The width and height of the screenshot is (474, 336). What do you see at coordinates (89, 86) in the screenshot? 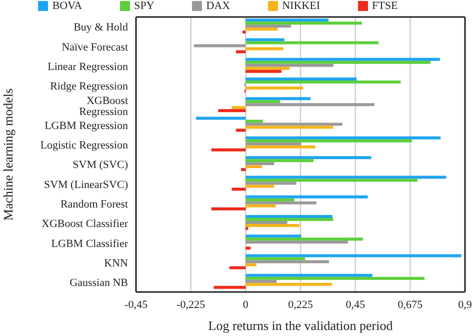
I see `y-tick-label: Ridge Regression` at bounding box center [89, 86].